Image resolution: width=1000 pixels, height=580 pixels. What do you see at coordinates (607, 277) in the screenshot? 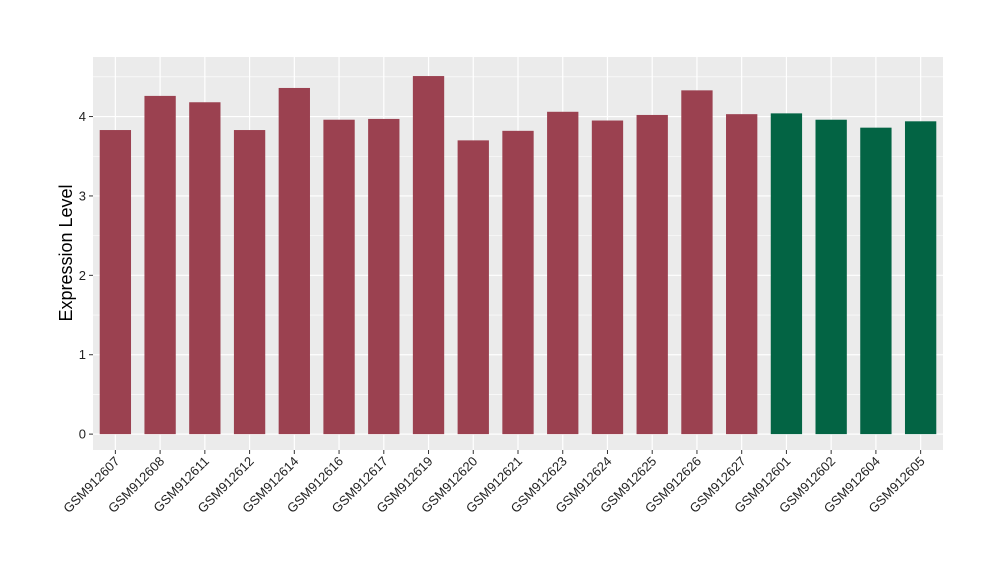
I see `bar-GSM912624` at bounding box center [607, 277].